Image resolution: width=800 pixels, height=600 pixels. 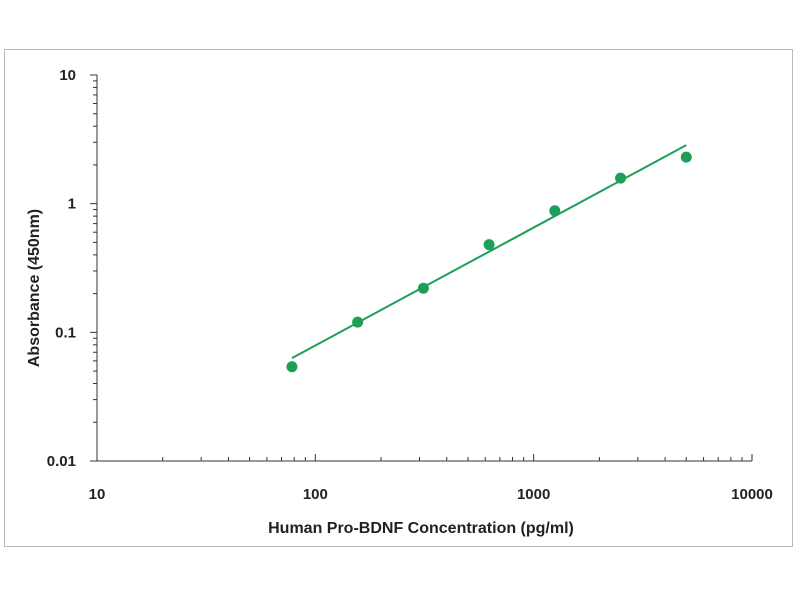 I want to click on y-tick-label: 0.1, so click(x=65, y=332).